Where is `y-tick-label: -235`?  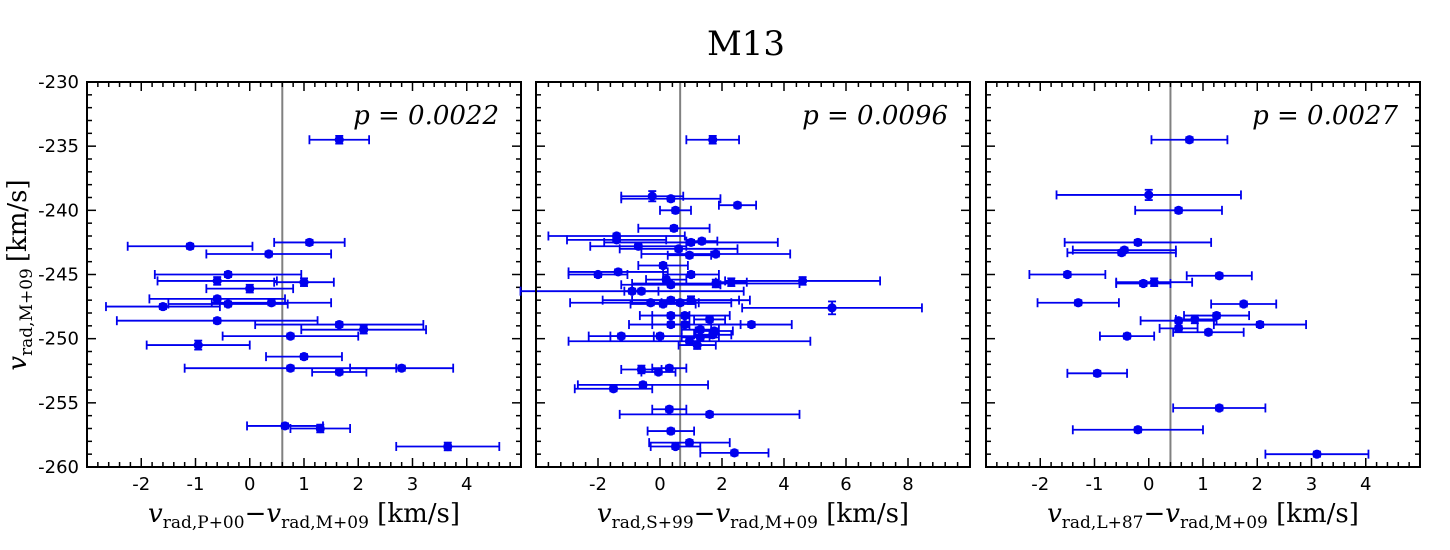 y-tick-label: -235 is located at coordinates (58, 146).